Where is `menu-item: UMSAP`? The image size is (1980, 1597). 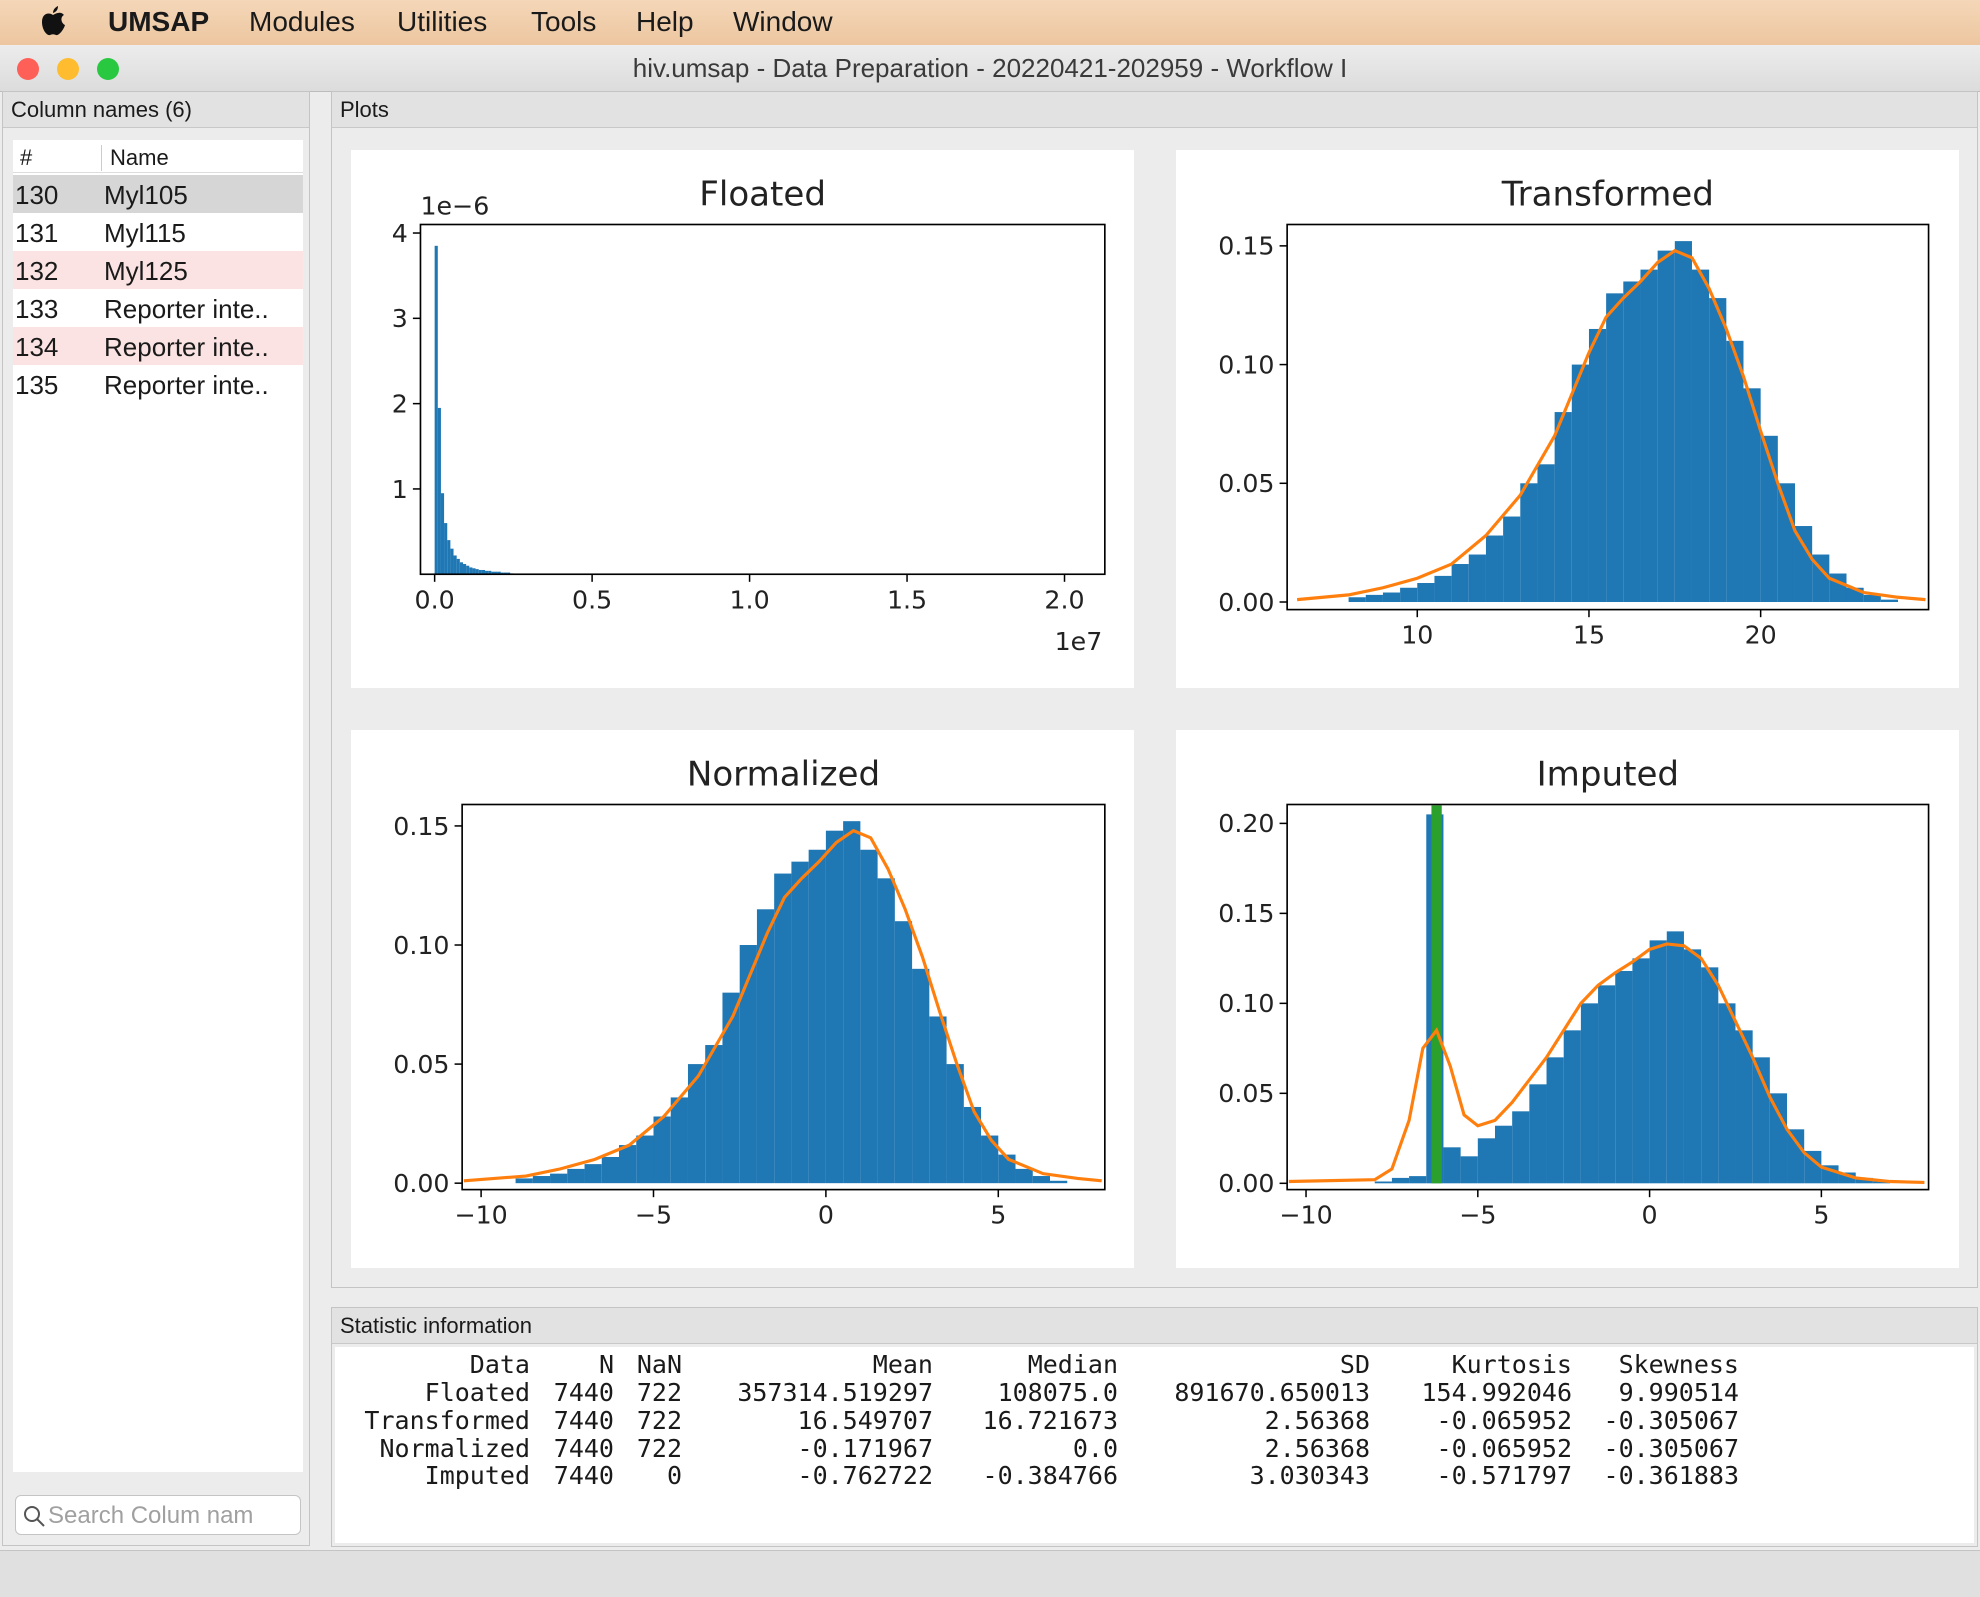
menu-item: UMSAP is located at coordinates (159, 21).